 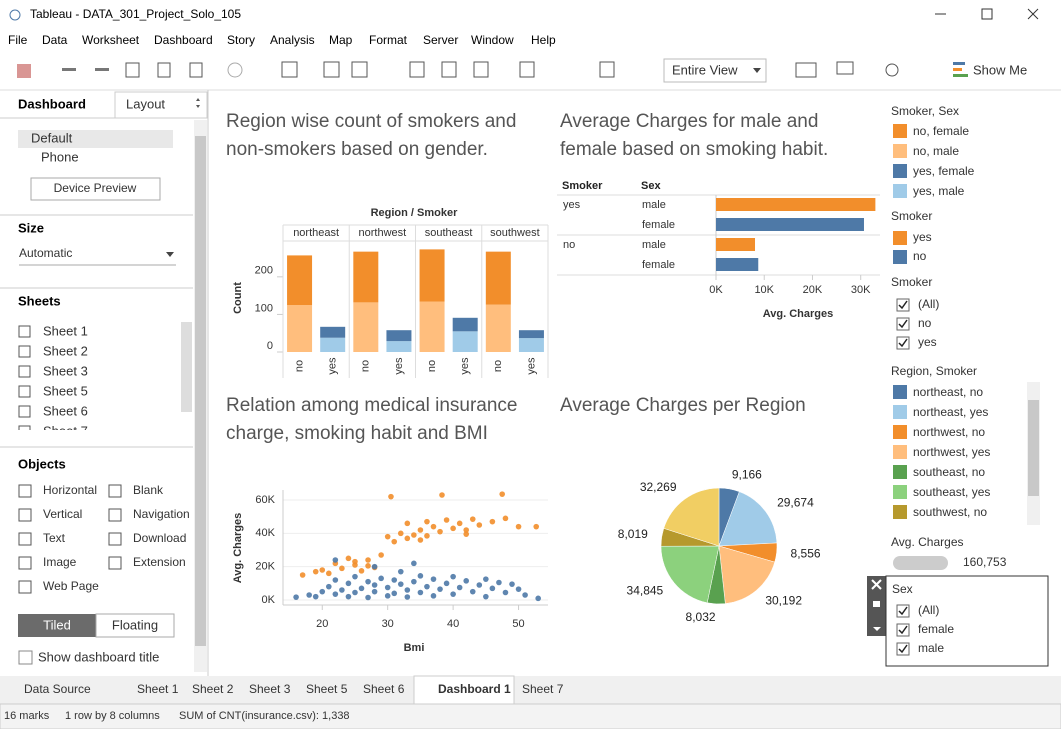 I want to click on object-item: Image, so click(x=60, y=562).